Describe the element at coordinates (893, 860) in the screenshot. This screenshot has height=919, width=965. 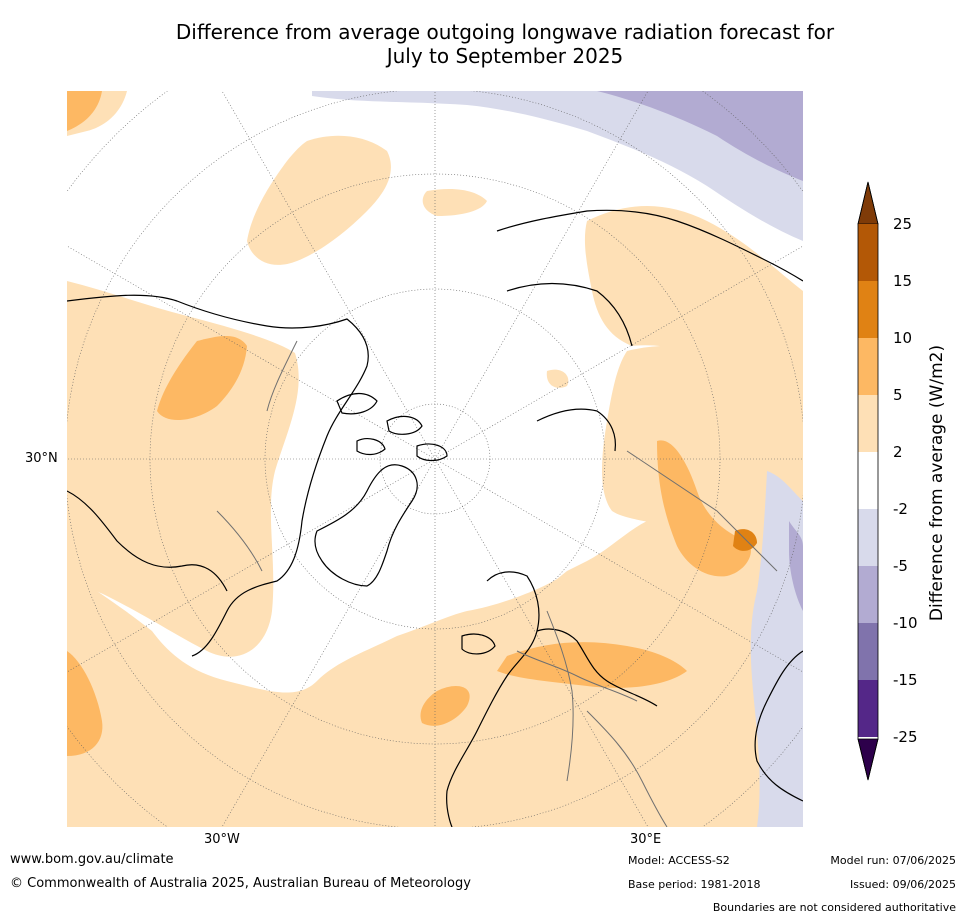
I see `model-run-text: Model run: 07/06/2025` at that location.